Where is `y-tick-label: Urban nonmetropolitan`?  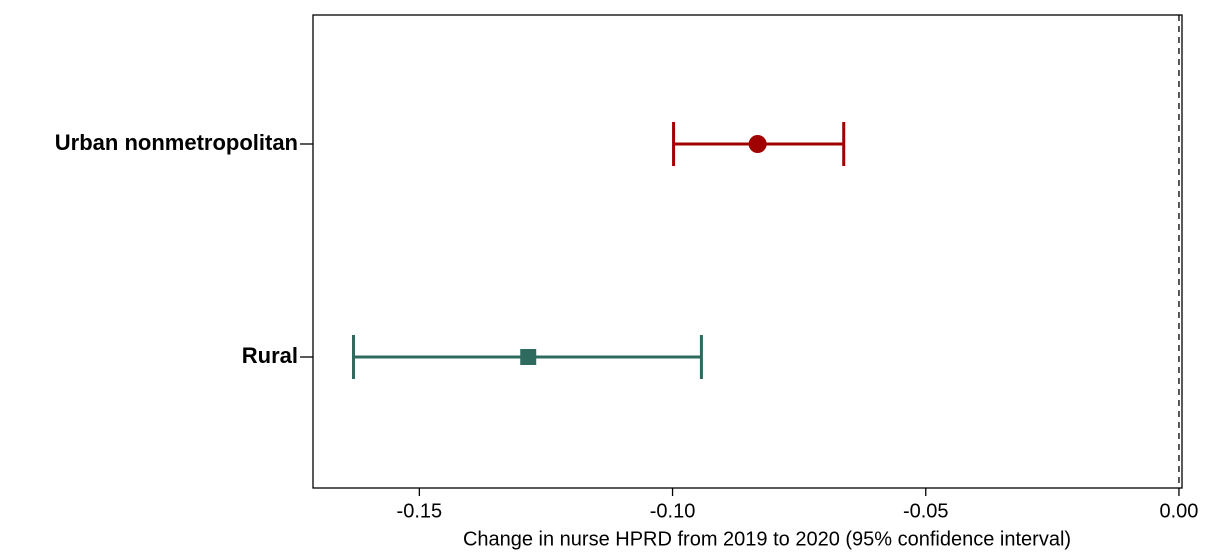 y-tick-label: Urban nonmetropolitan is located at coordinates (176, 142).